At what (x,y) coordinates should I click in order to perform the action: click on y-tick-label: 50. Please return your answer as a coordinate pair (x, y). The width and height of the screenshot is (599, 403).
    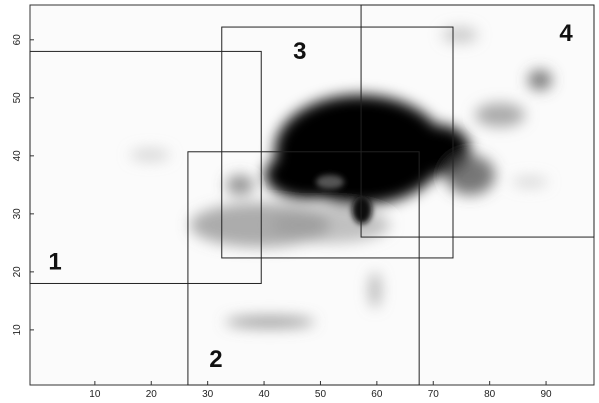
    Looking at the image, I should click on (17, 98).